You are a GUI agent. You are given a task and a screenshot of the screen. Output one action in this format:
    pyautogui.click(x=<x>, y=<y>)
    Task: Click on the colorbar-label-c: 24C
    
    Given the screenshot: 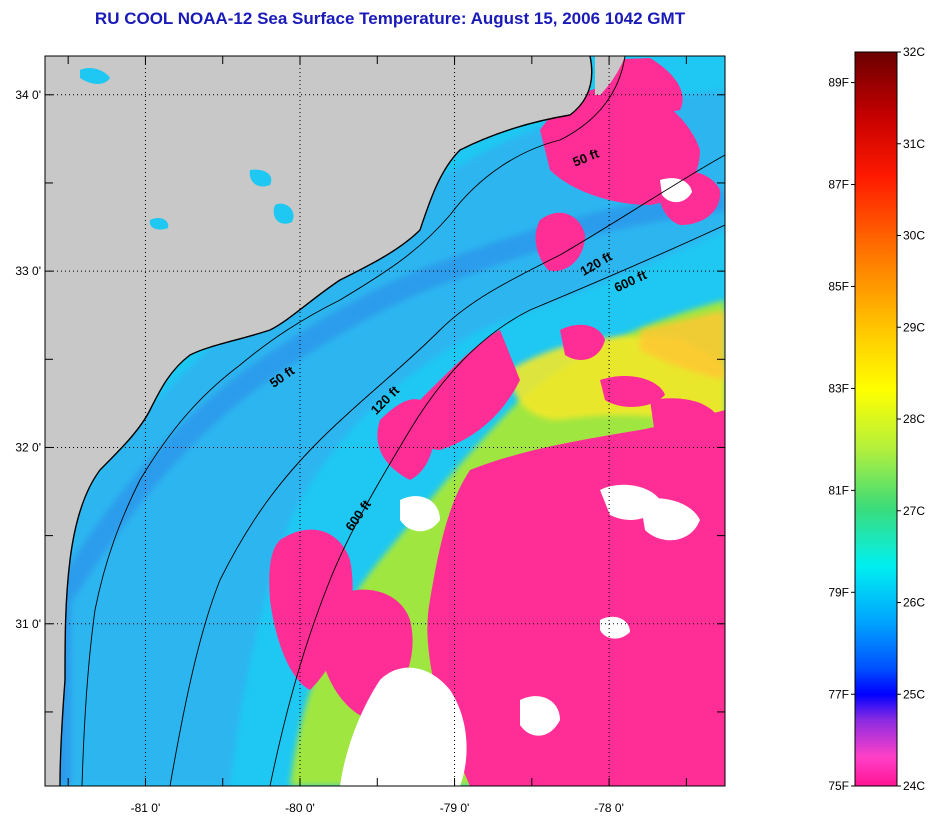 What is the action you would take?
    pyautogui.click(x=914, y=786)
    